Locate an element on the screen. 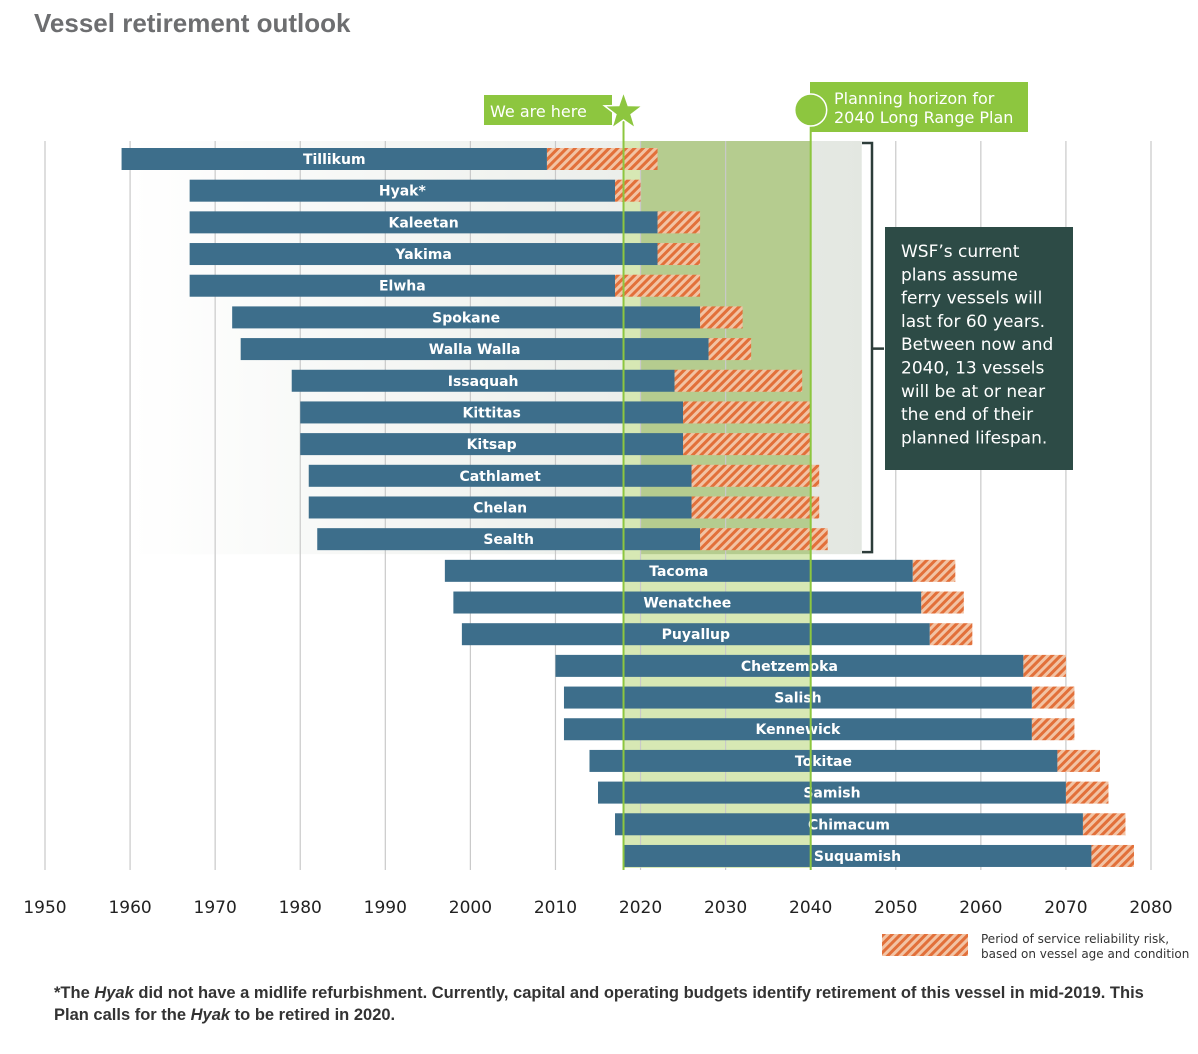 The height and width of the screenshot is (1054, 1198). now-callout-box is located at coordinates (548, 110).